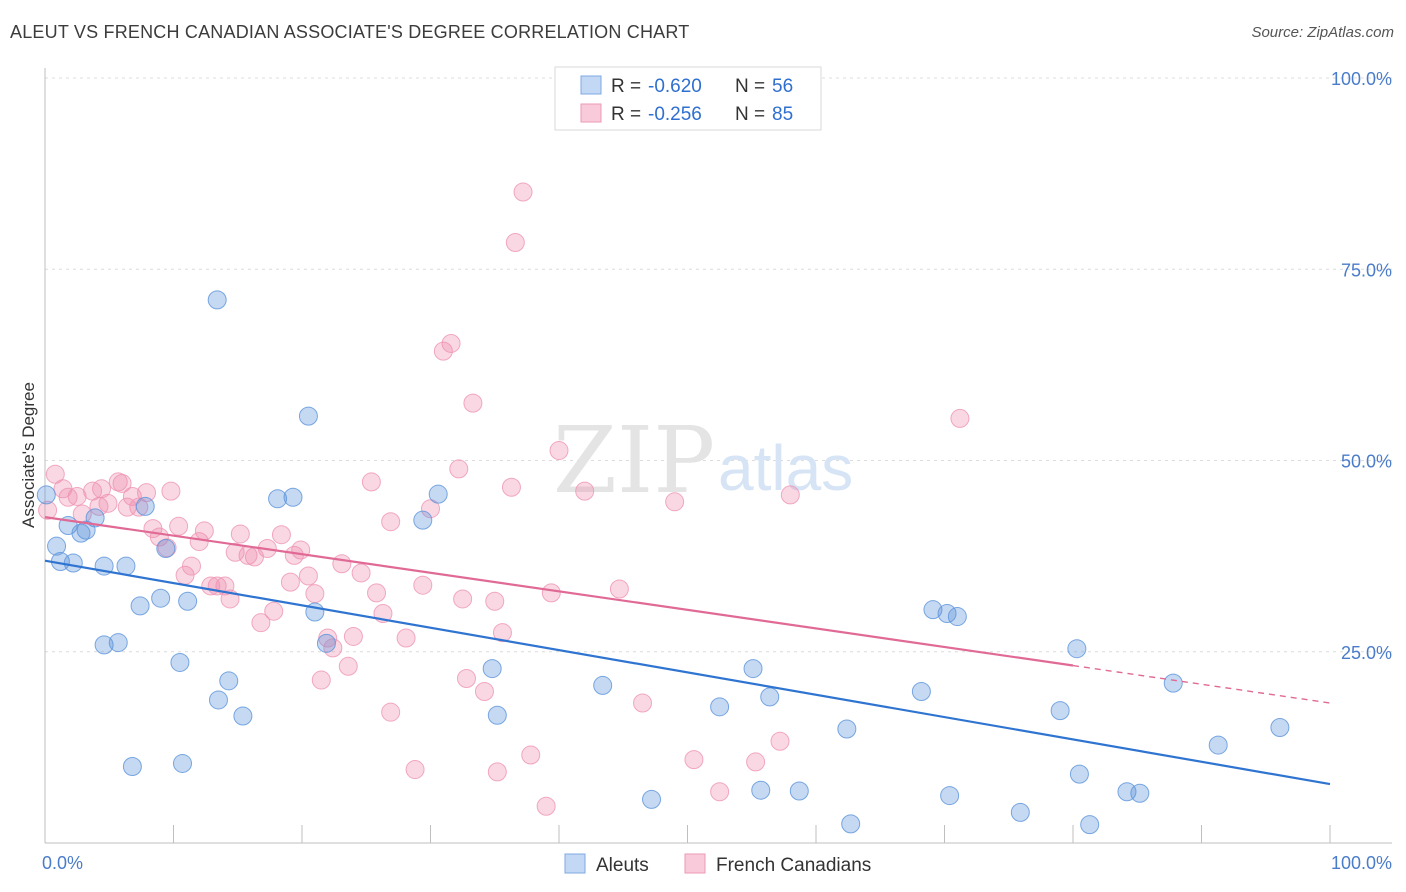  What do you see at coordinates (559, 591) in the screenshot?
I see `trend-line-french` at bounding box center [559, 591].